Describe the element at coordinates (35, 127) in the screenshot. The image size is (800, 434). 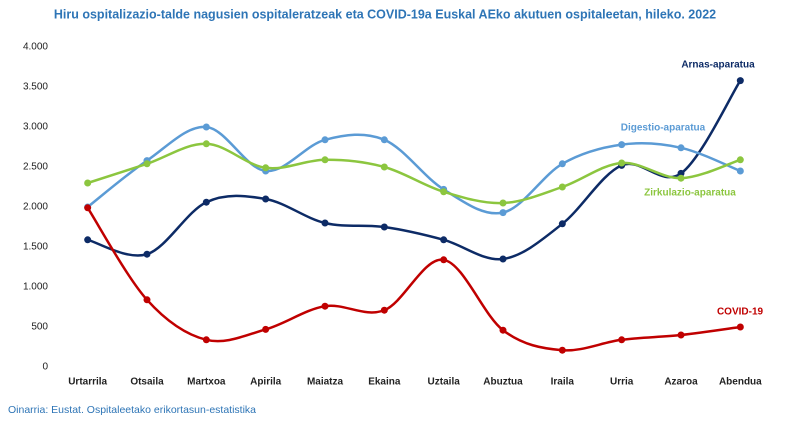
I see `y-tick-label: 3.000` at that location.